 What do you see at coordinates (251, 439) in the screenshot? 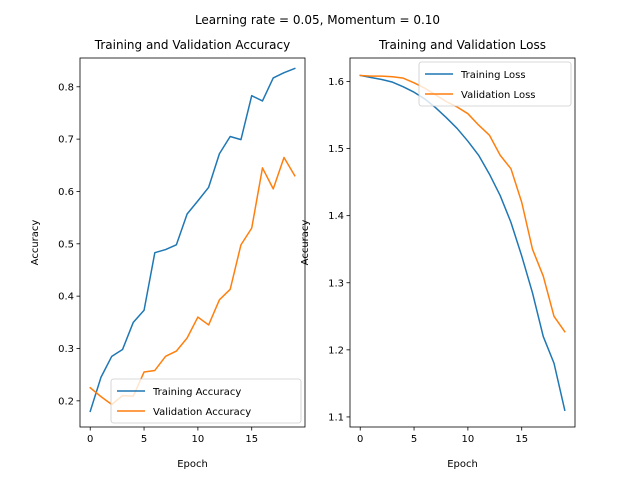
I see `x-tick-label: 15` at bounding box center [251, 439].